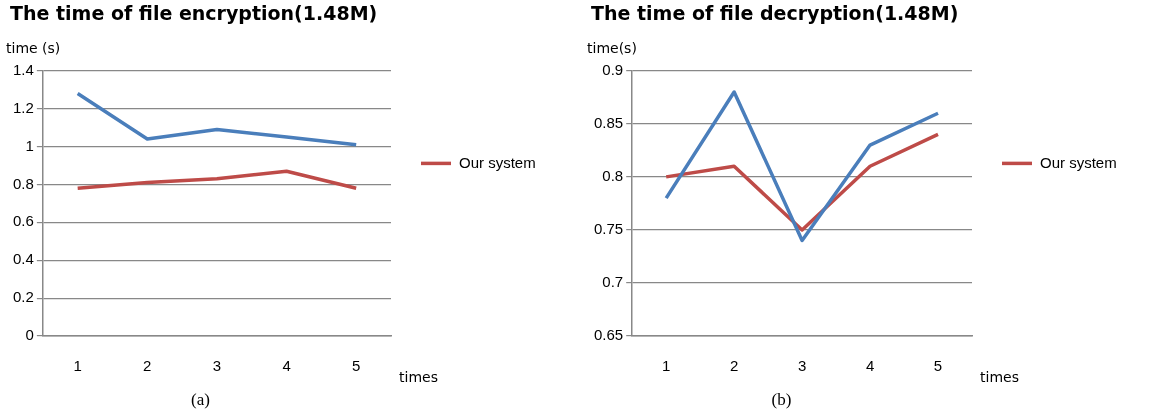 The height and width of the screenshot is (414, 1162). What do you see at coordinates (29, 335) in the screenshot?
I see `y-tick-label: 0` at bounding box center [29, 335].